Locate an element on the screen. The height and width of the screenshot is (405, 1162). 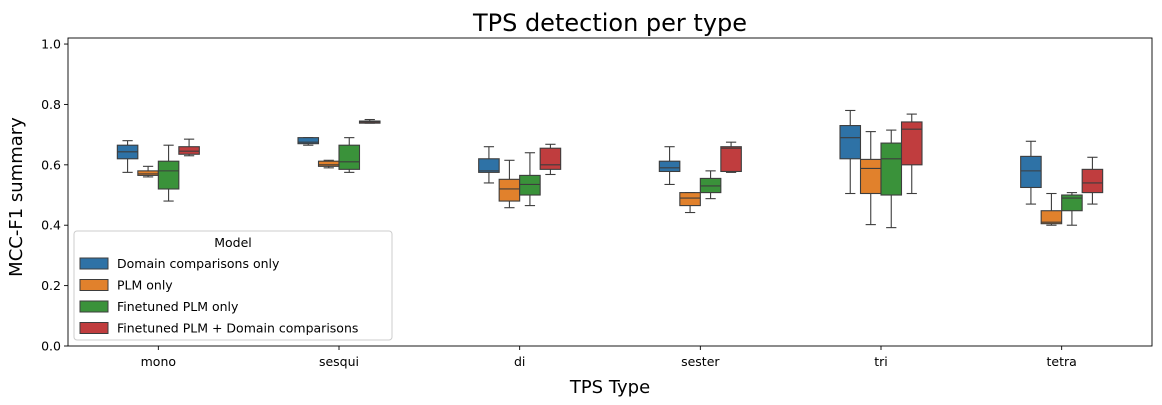
legend-label: Finetuned PLM + Domain comparisons is located at coordinates (237, 328).